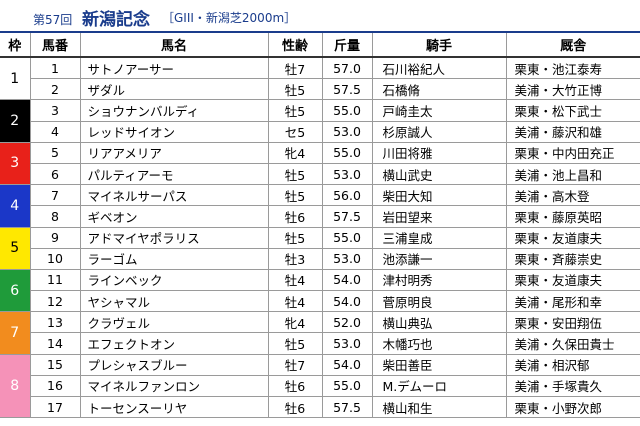  What do you see at coordinates (174, 153) in the screenshot?
I see `horse-name: リアアメリア` at bounding box center [174, 153].